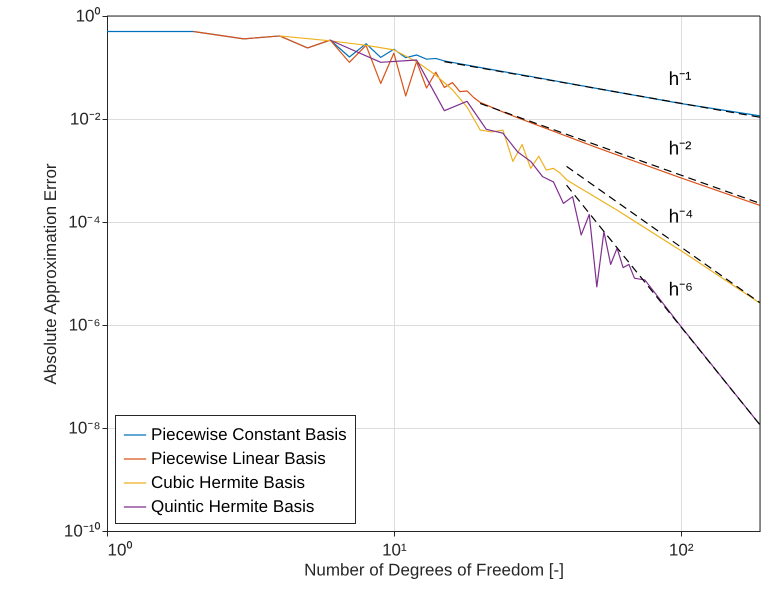 This screenshot has height=615, width=762. I want to click on x-axis-title: Number of Degrees of Freedom [-], so click(434, 570).